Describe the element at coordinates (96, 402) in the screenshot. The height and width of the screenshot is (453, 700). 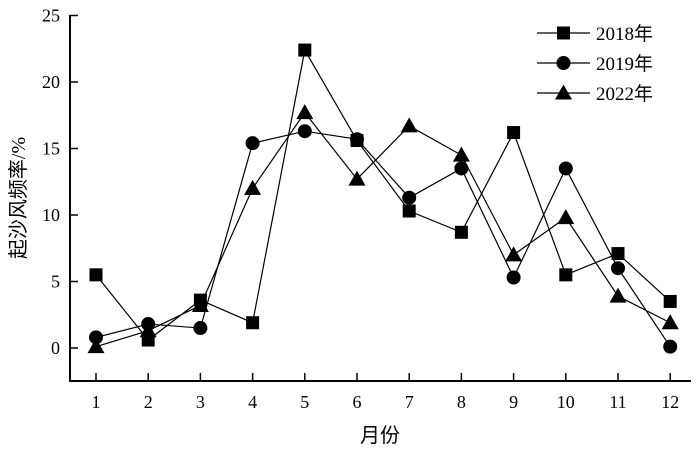
I see `x-tick-label: 1` at that location.